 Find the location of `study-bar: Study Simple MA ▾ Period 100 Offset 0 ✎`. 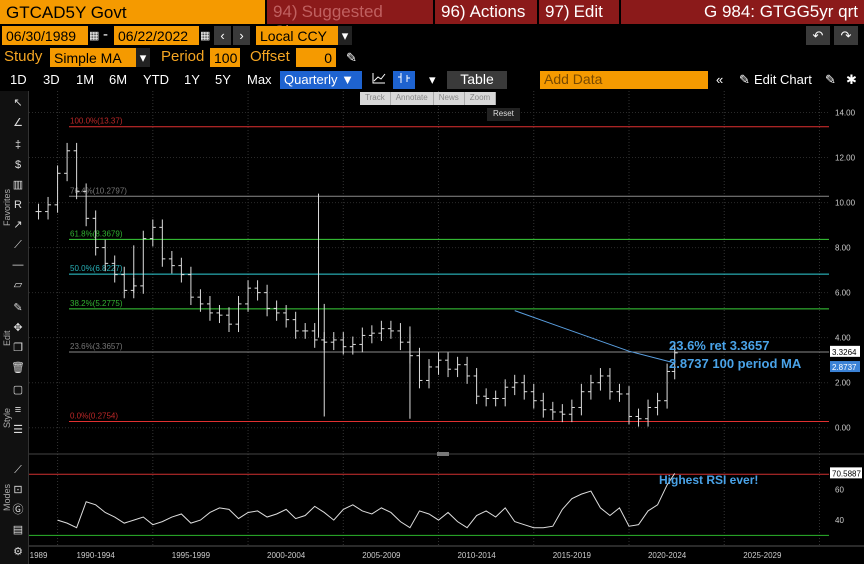

study-bar: Study Simple MA ▾ Period 100 Offset 0 ✎ is located at coordinates (432, 58).